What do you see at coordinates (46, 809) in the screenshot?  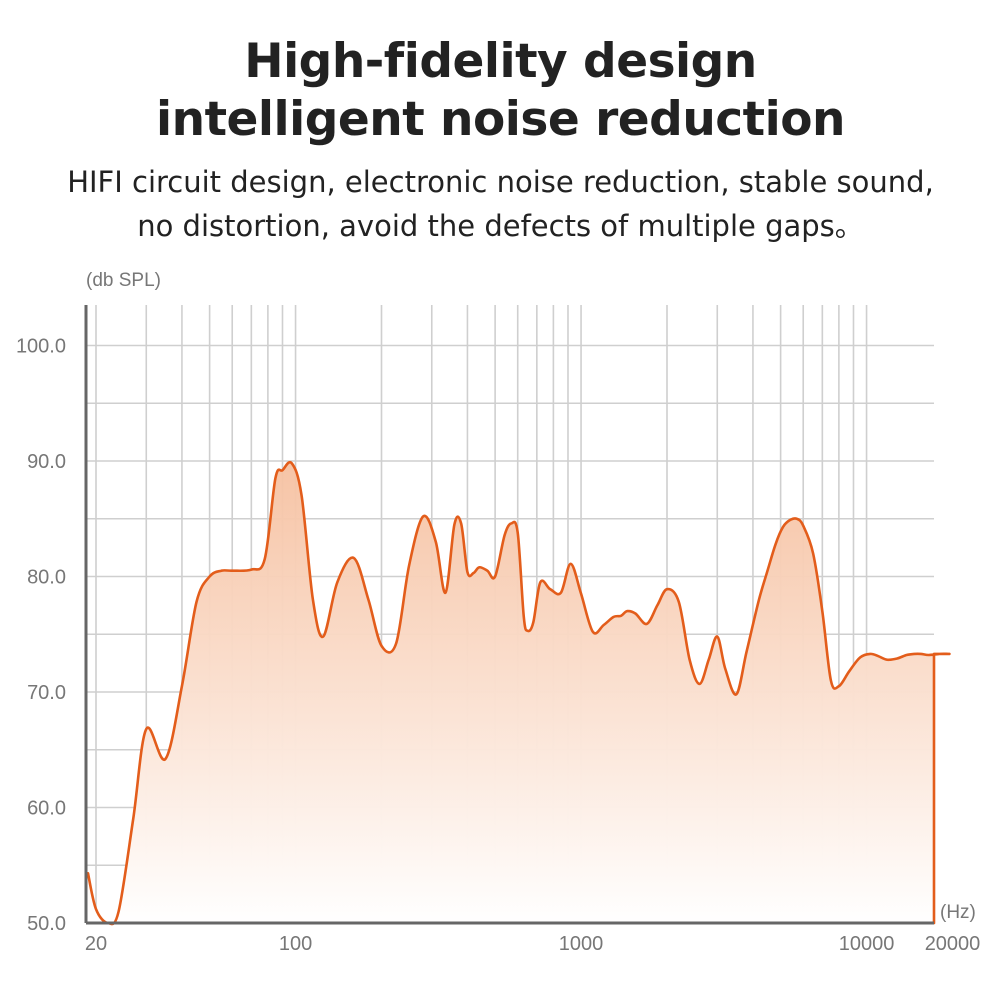 I see `y-tick-label: 60.0` at bounding box center [46, 809].